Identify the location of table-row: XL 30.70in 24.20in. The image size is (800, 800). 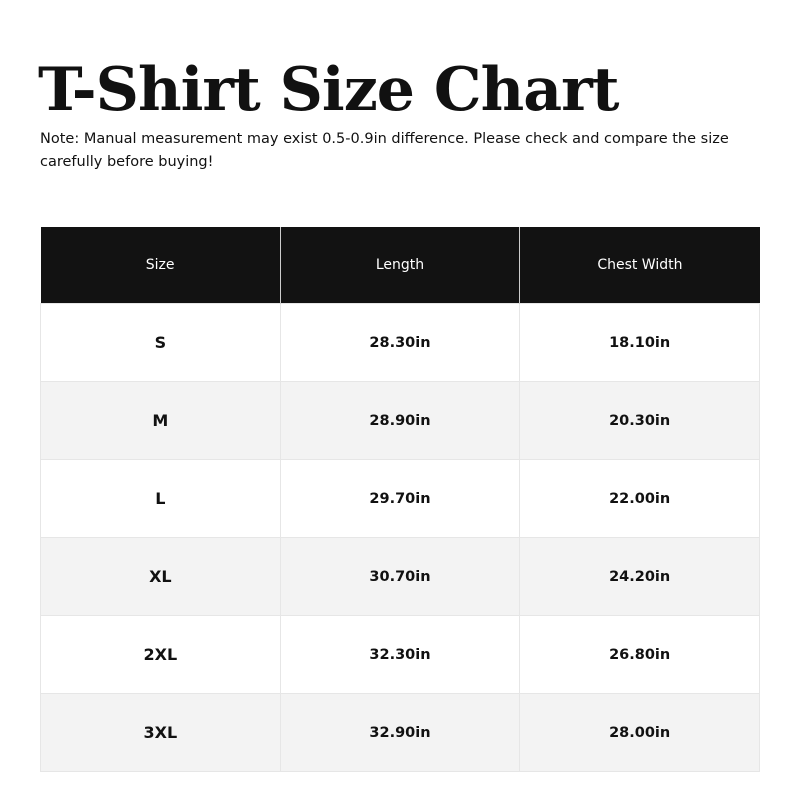
(400, 576).